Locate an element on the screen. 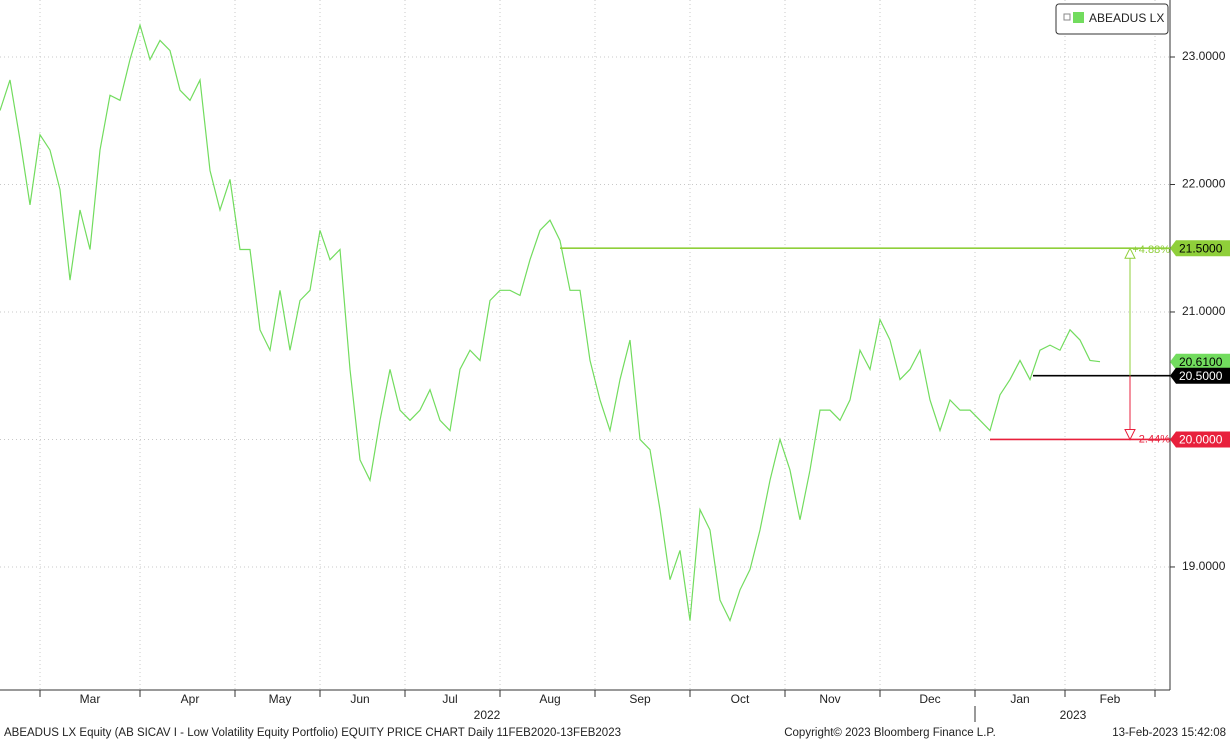 This screenshot has height=742, width=1230. last-price-tag is located at coordinates (1200, 361).